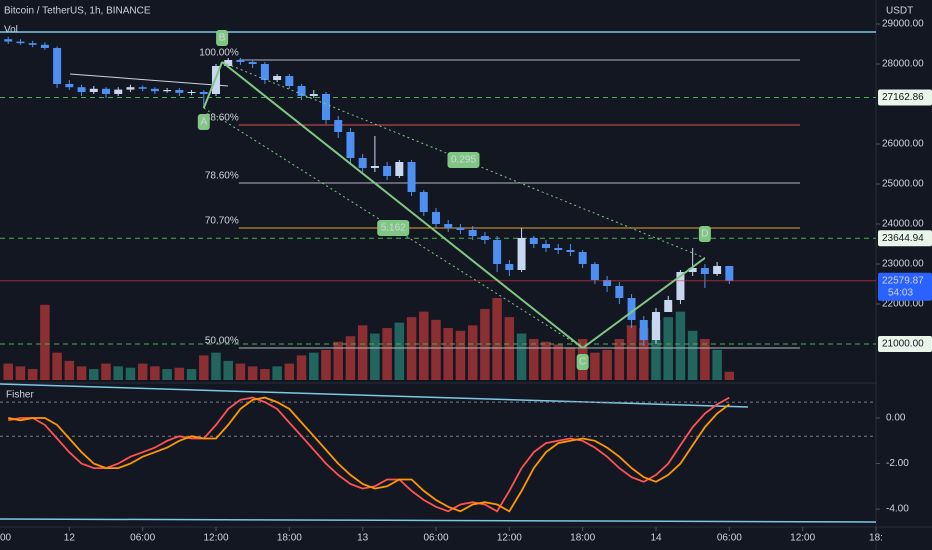  What do you see at coordinates (903, 144) in the screenshot?
I see `y-tick-label: 26000.00` at bounding box center [903, 144].